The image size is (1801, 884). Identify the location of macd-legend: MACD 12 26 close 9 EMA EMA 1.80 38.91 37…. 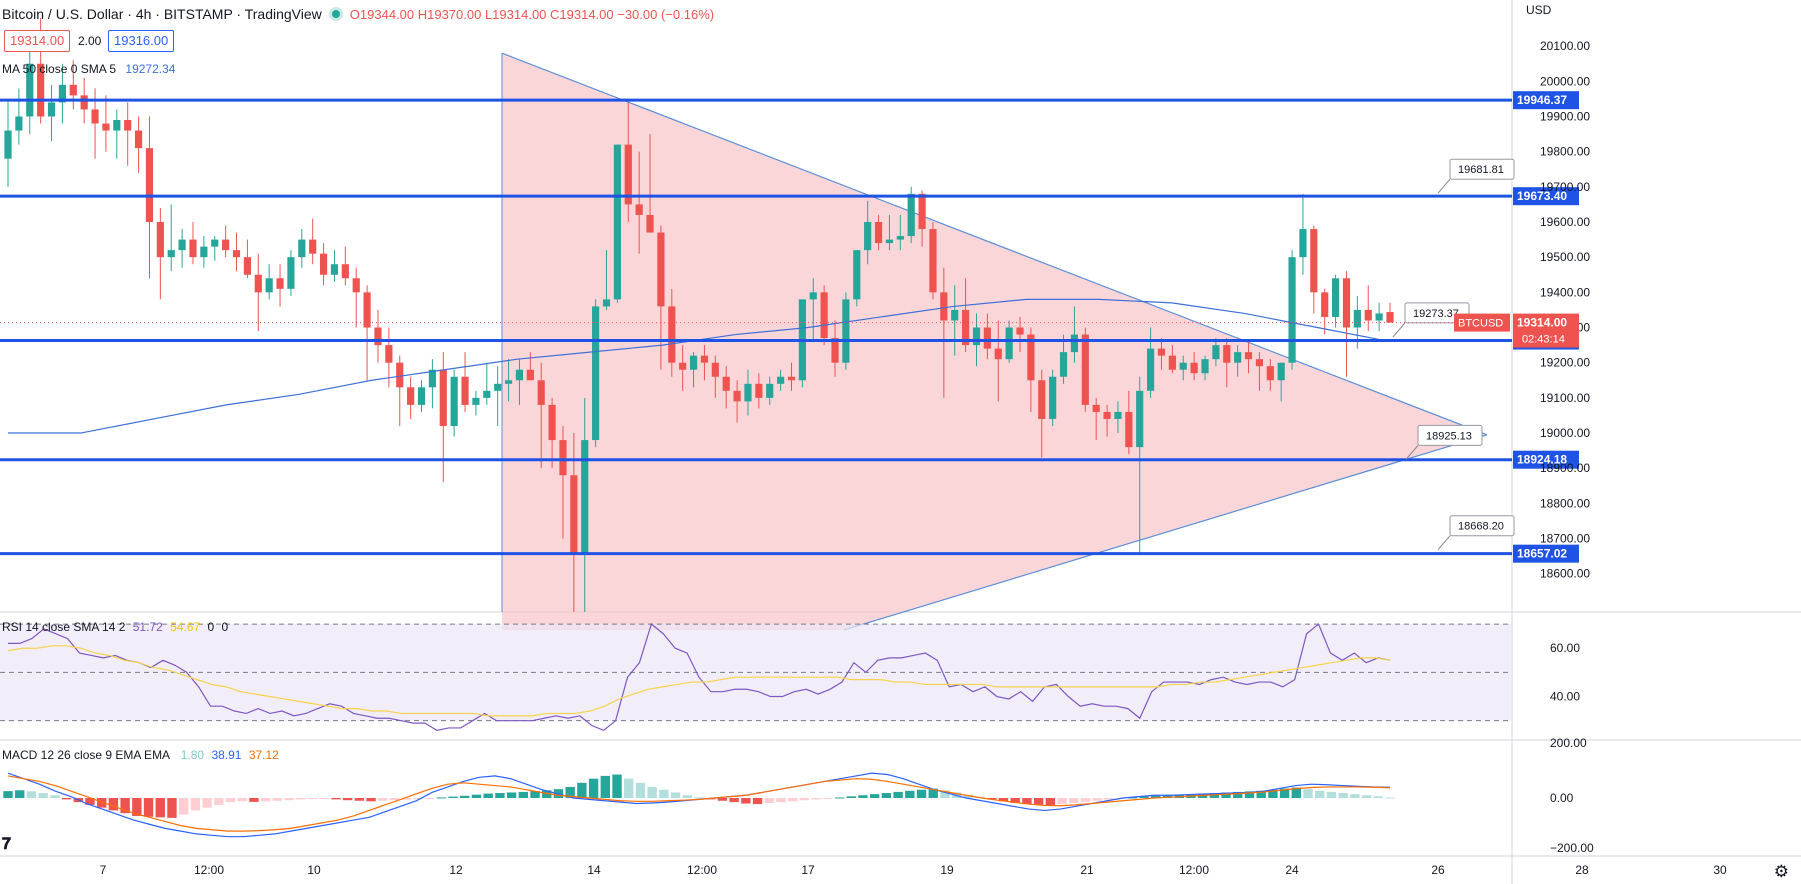
(140, 755).